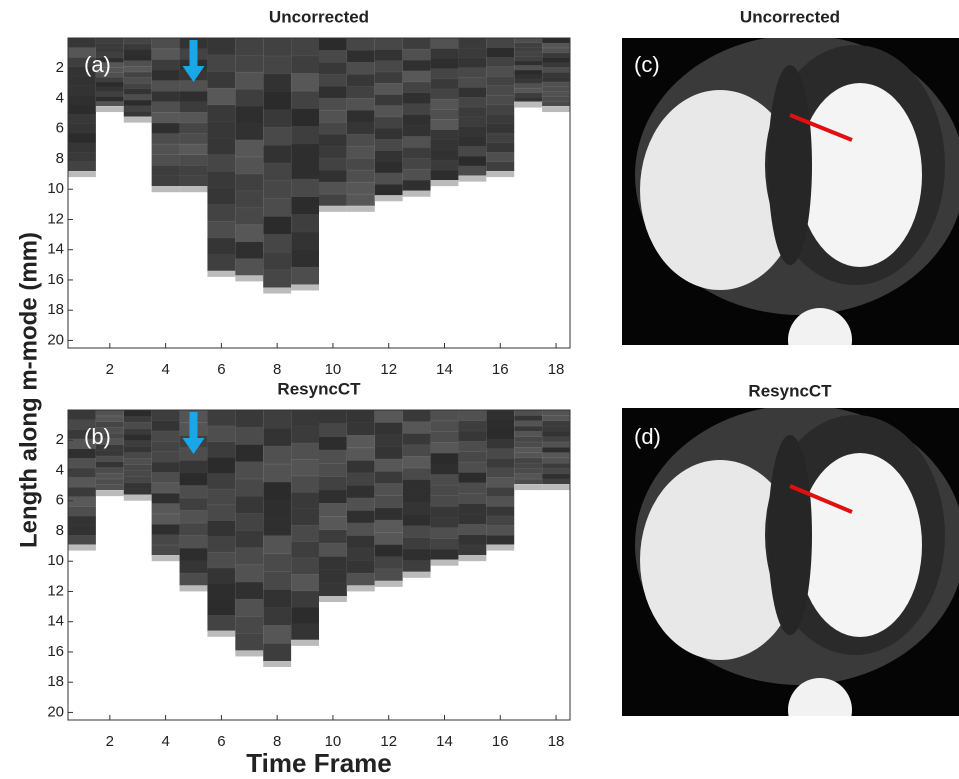 The image size is (959, 779). Describe the element at coordinates (319, 16) in the screenshot. I see `chart-title: Uncorrected` at that location.